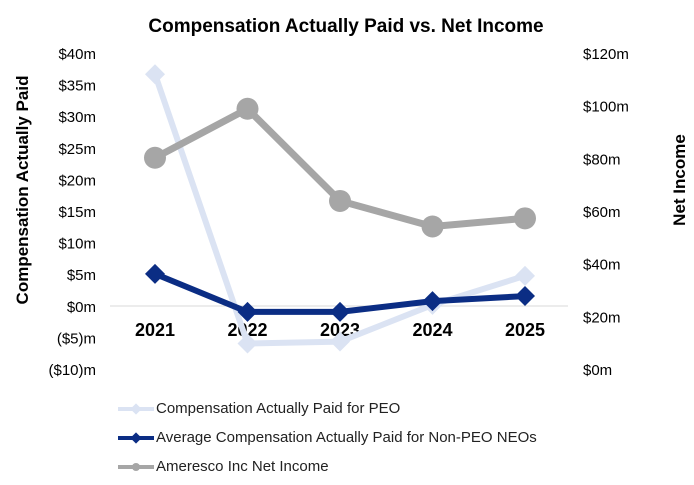  What do you see at coordinates (77, 54) in the screenshot?
I see `left-tick-label: $40m` at bounding box center [77, 54].